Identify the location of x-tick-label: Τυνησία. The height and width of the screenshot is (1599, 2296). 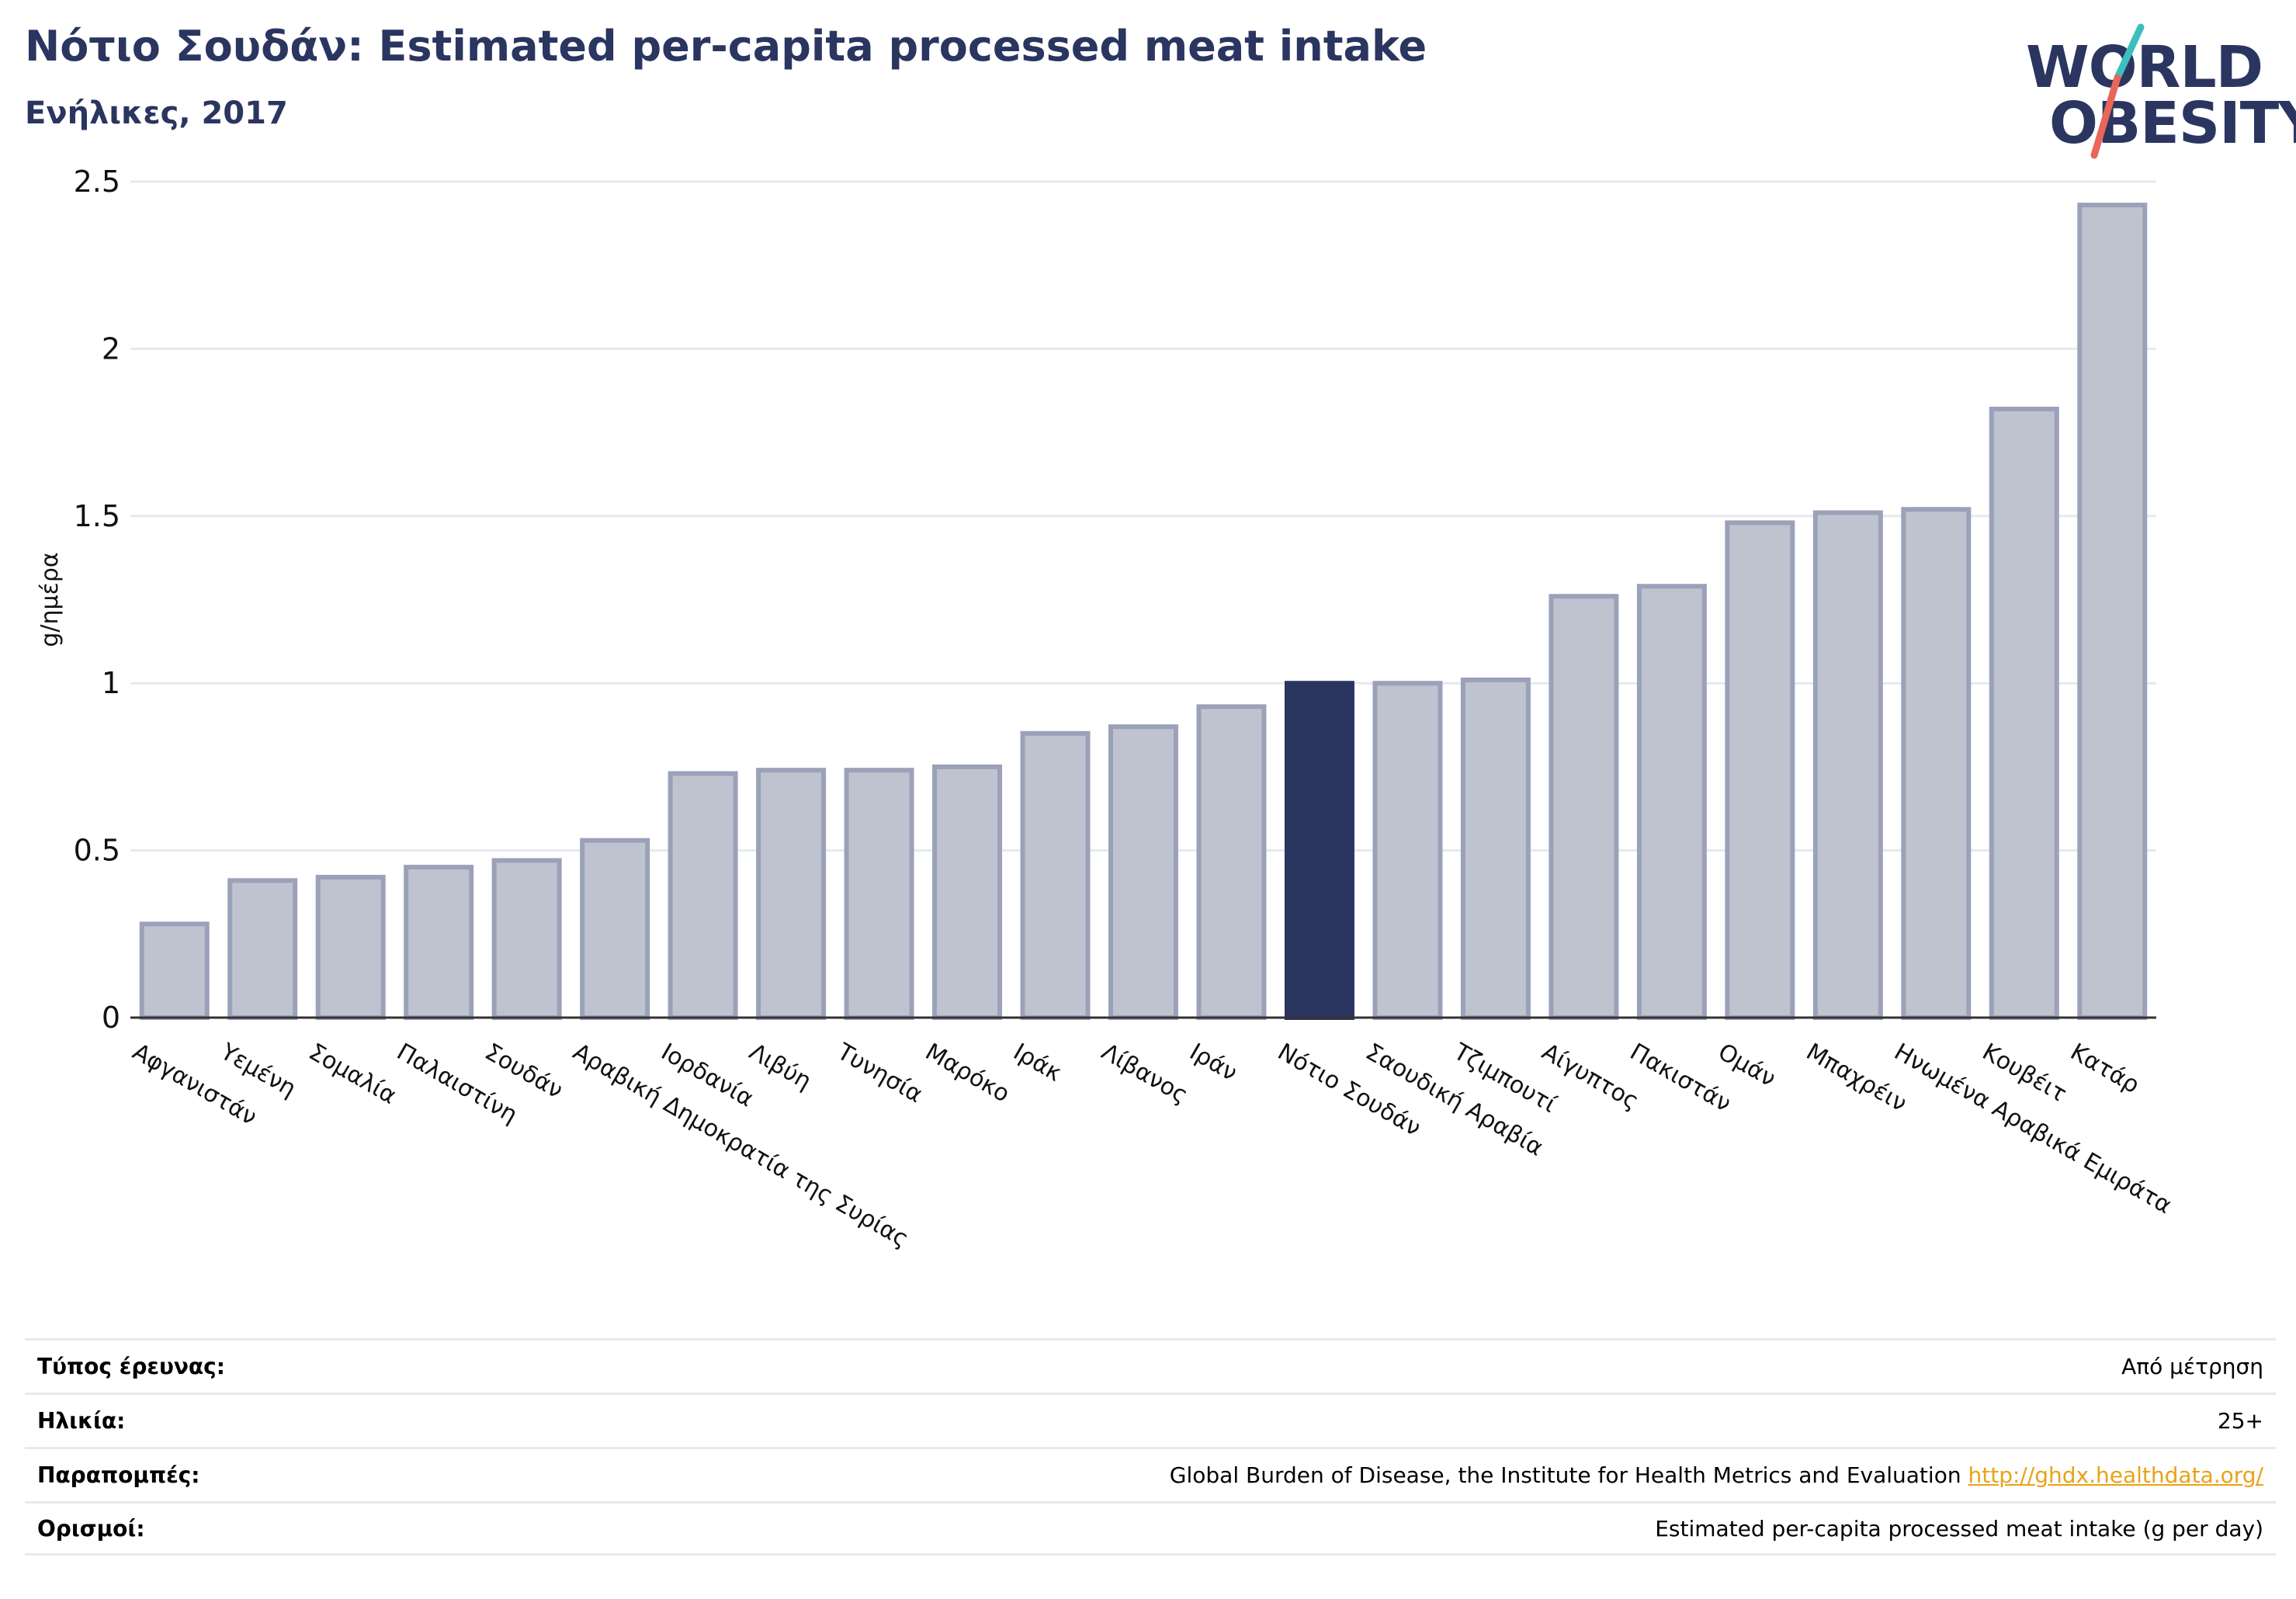
(880, 1073).